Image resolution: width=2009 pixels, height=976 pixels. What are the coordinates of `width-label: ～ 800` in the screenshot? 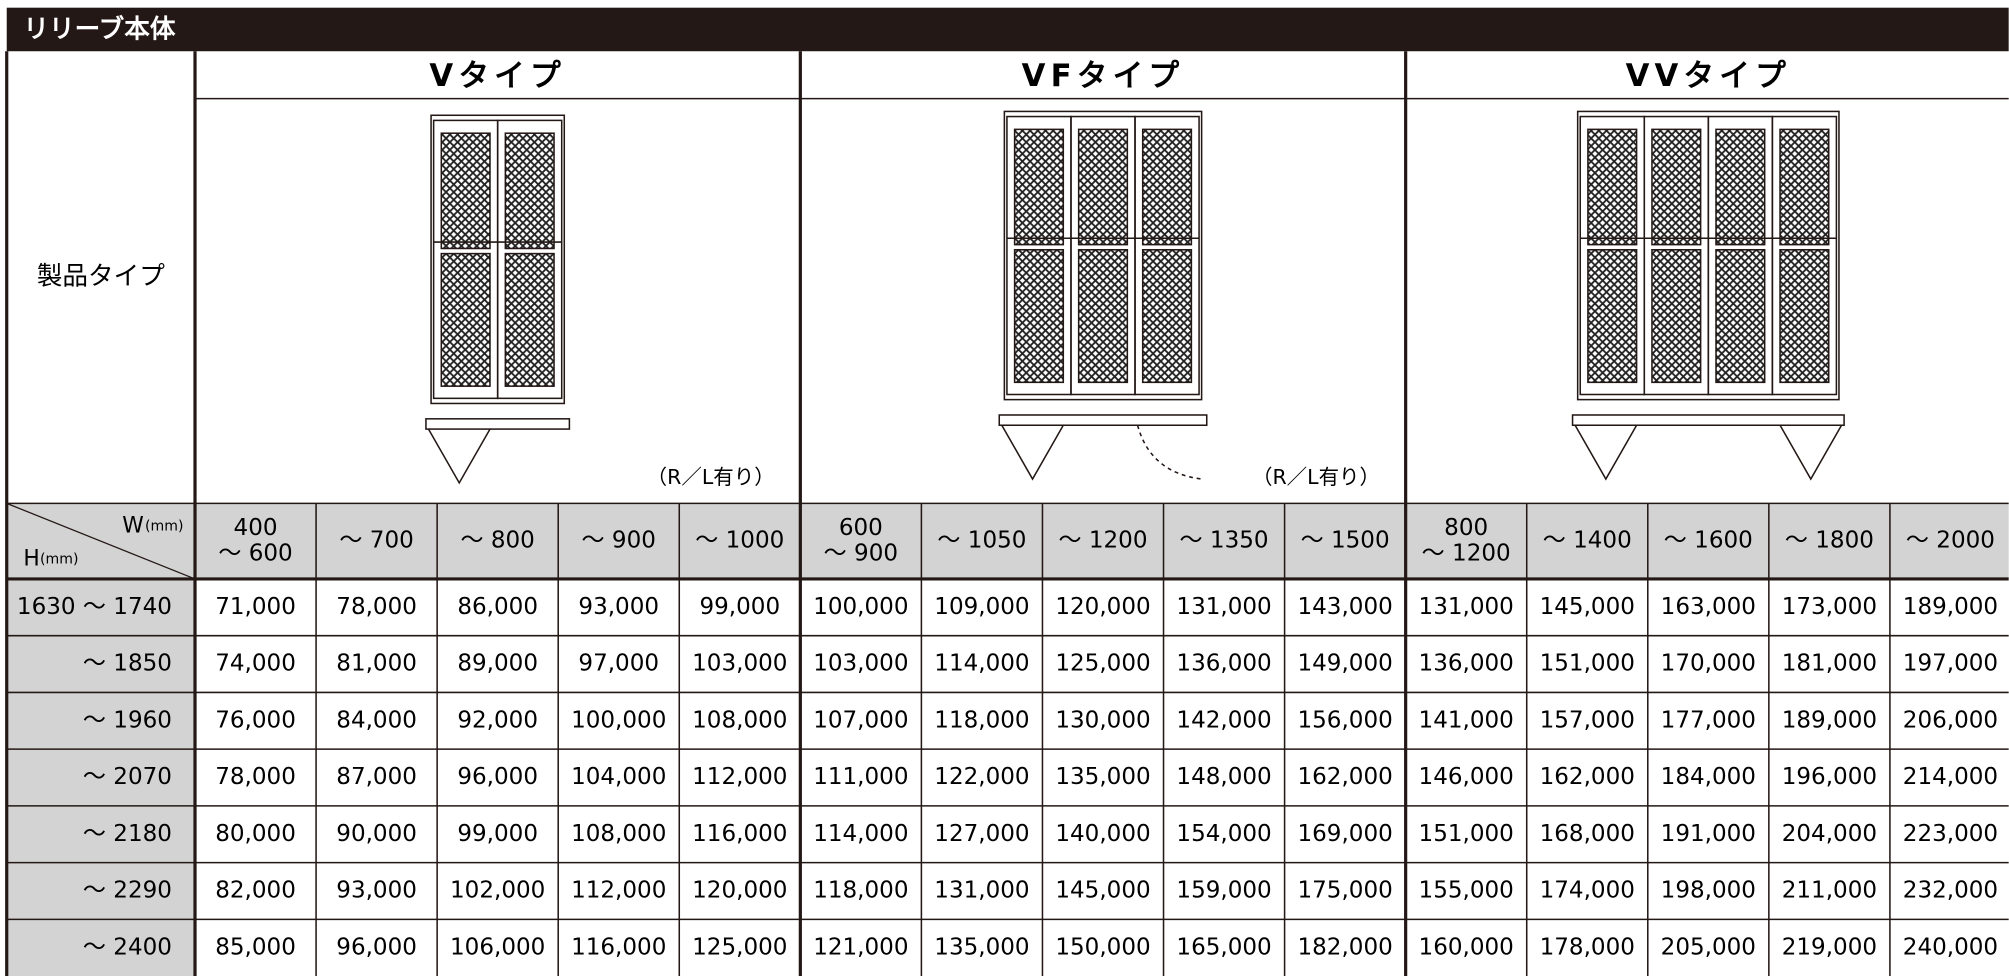 It's located at (497, 541).